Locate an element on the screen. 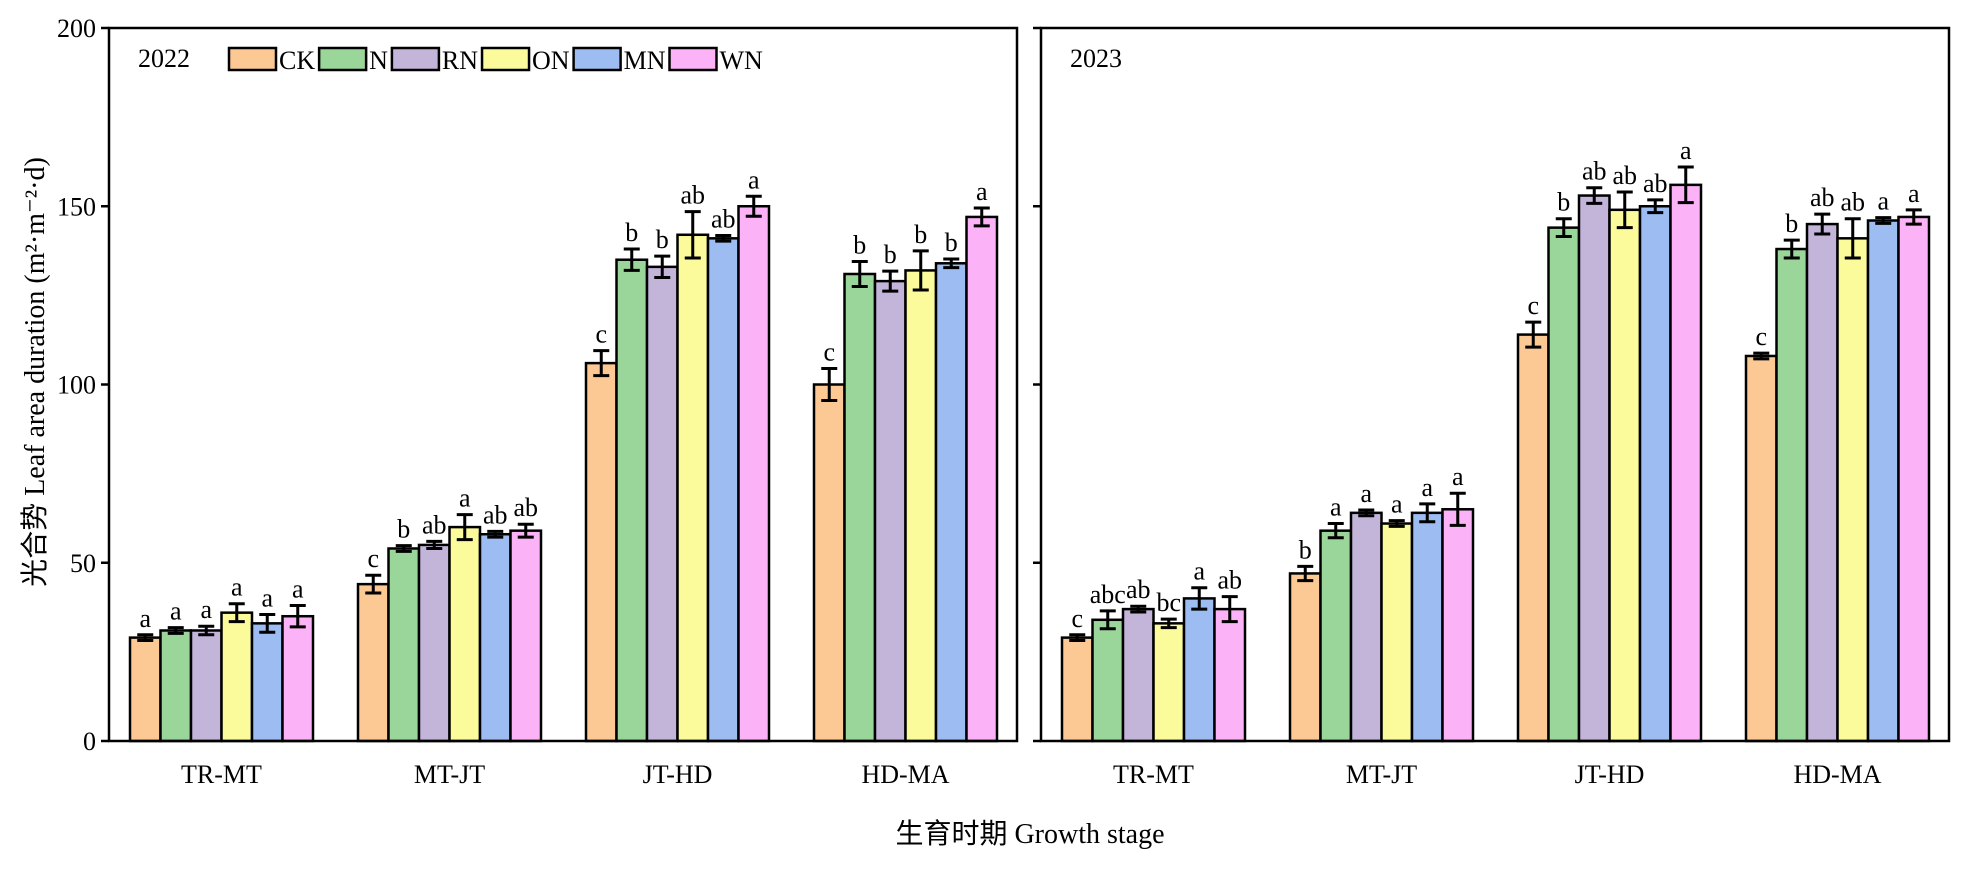  legend-label: CK is located at coordinates (297, 60).